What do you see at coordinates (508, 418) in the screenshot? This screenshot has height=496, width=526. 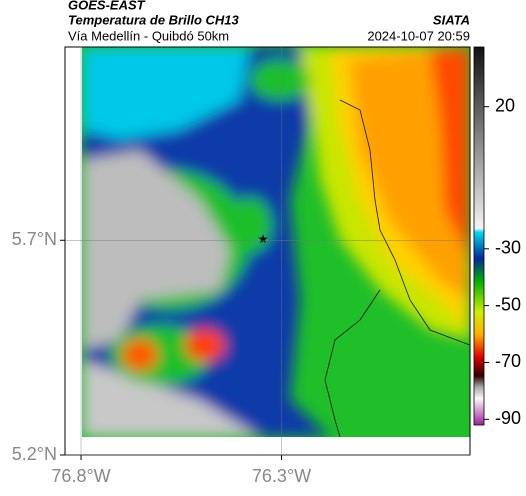 I see `colorbar-tick-label: -90` at bounding box center [508, 418].